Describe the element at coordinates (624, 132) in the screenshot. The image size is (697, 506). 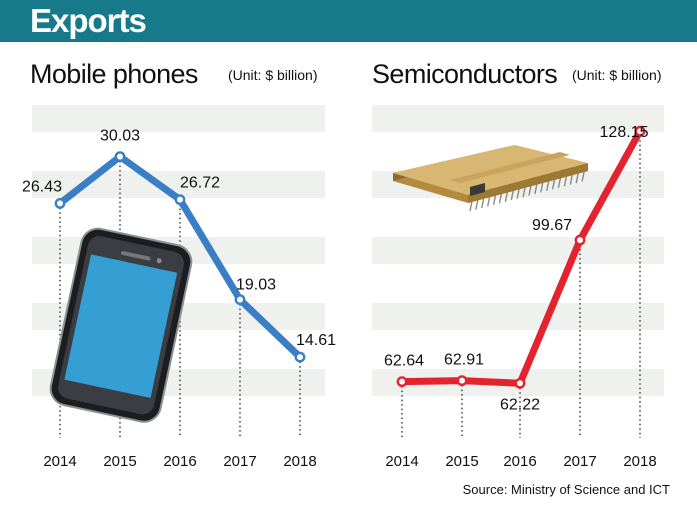
I see `semi-data-label: 128.15` at that location.